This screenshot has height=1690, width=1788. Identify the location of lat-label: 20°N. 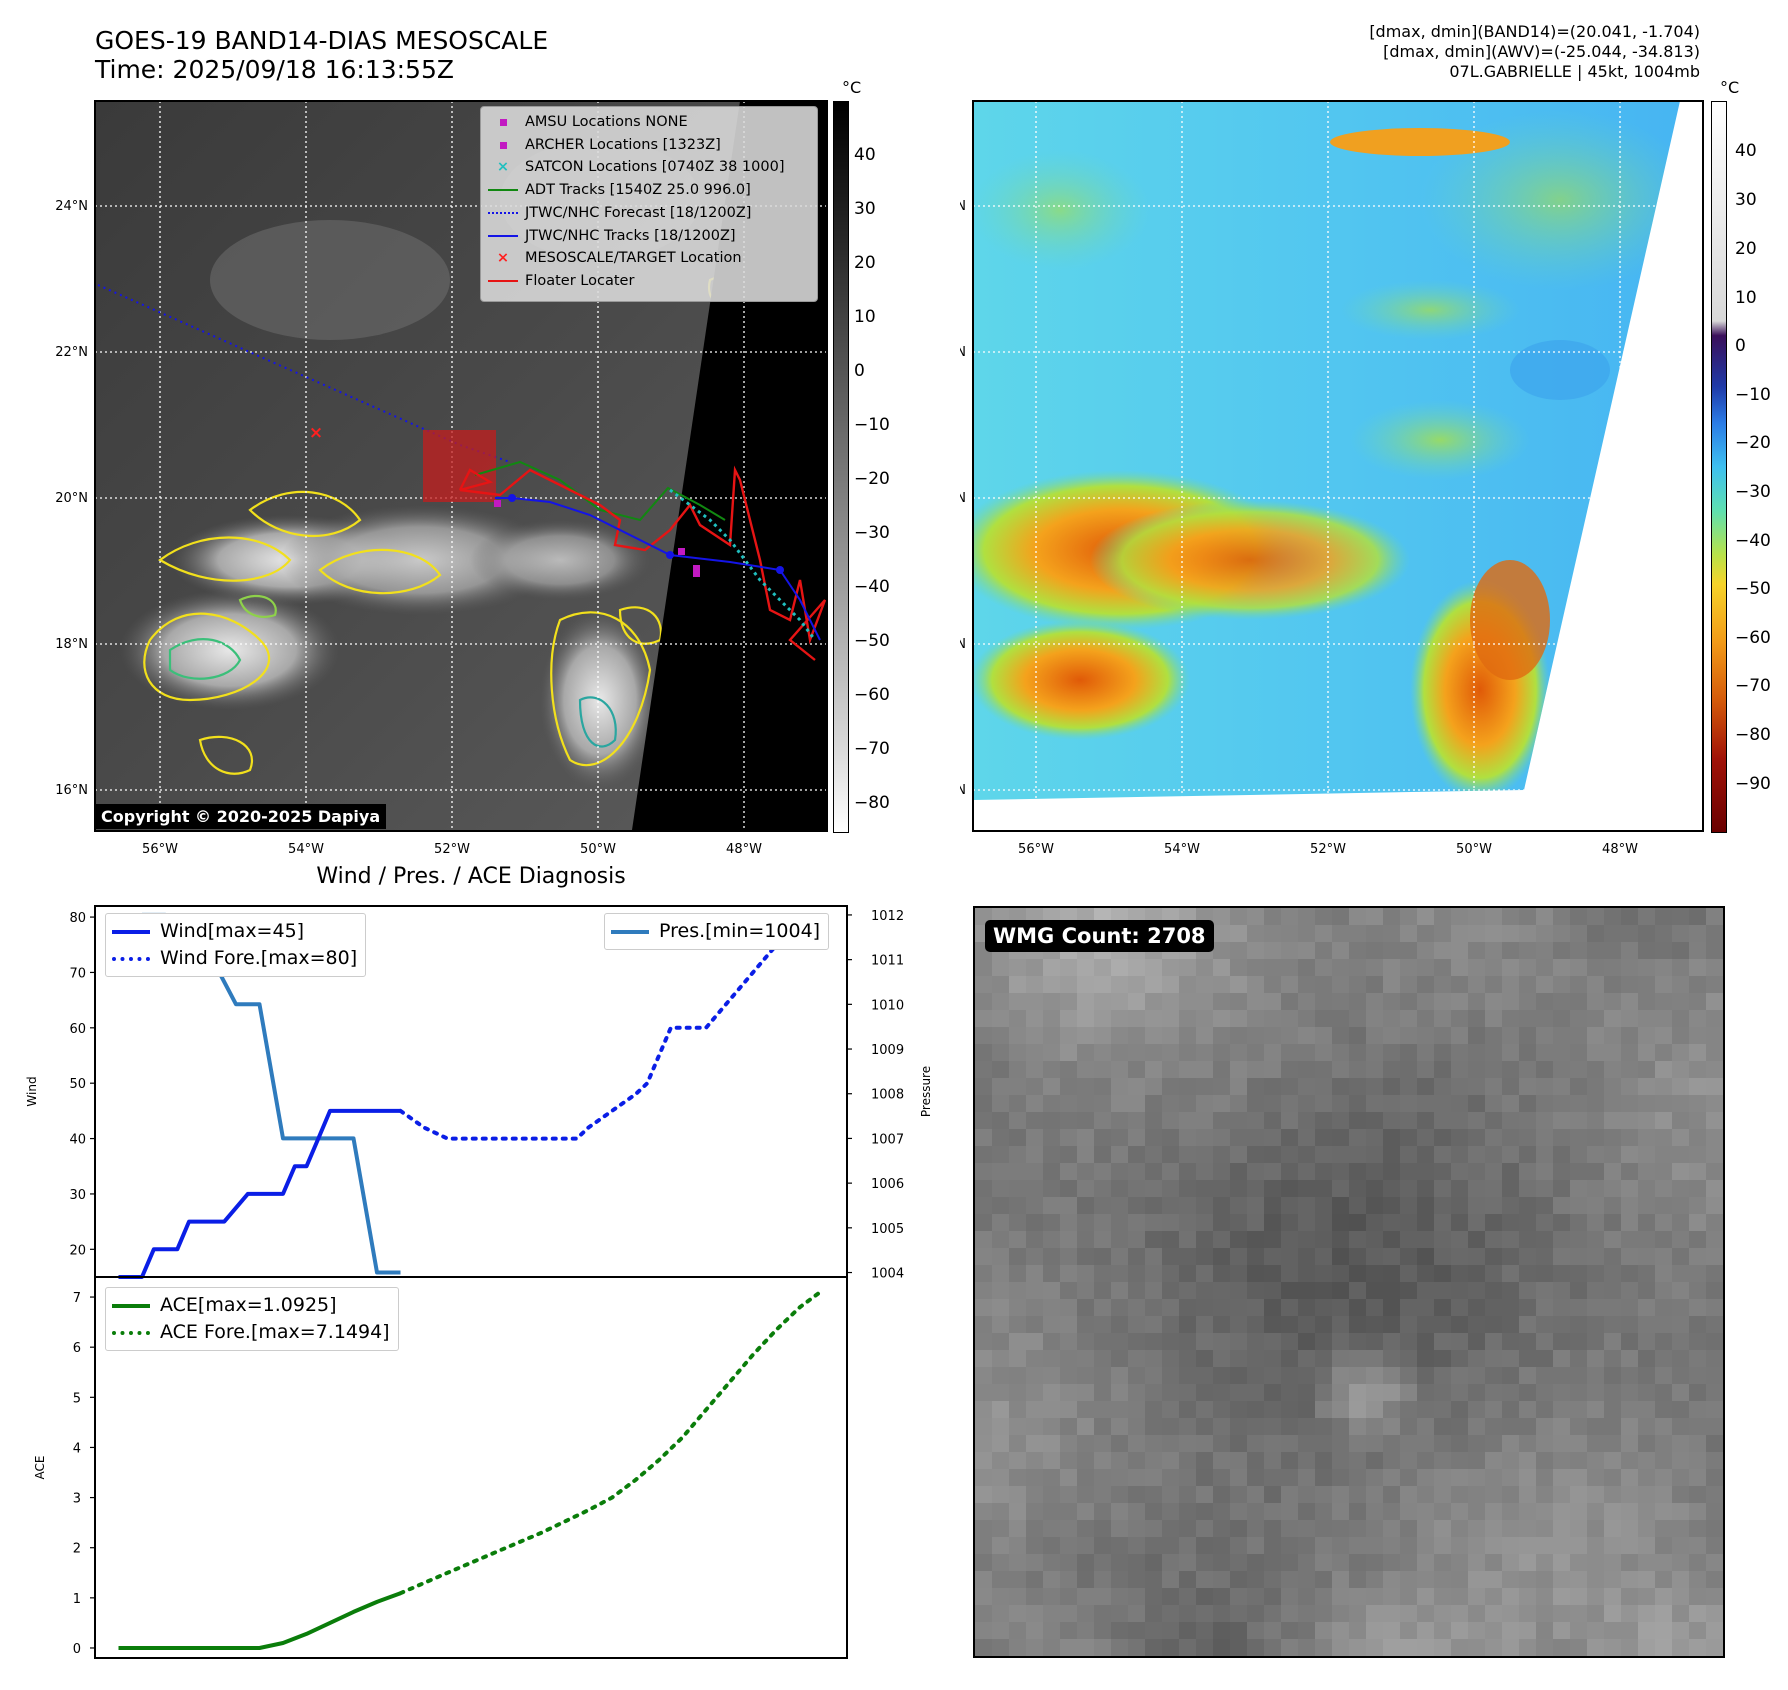
(71, 498).